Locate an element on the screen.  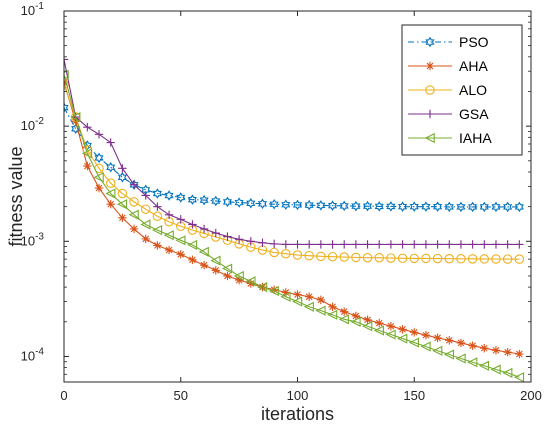
y-tick-label: 10-3 is located at coordinates (33, 239).